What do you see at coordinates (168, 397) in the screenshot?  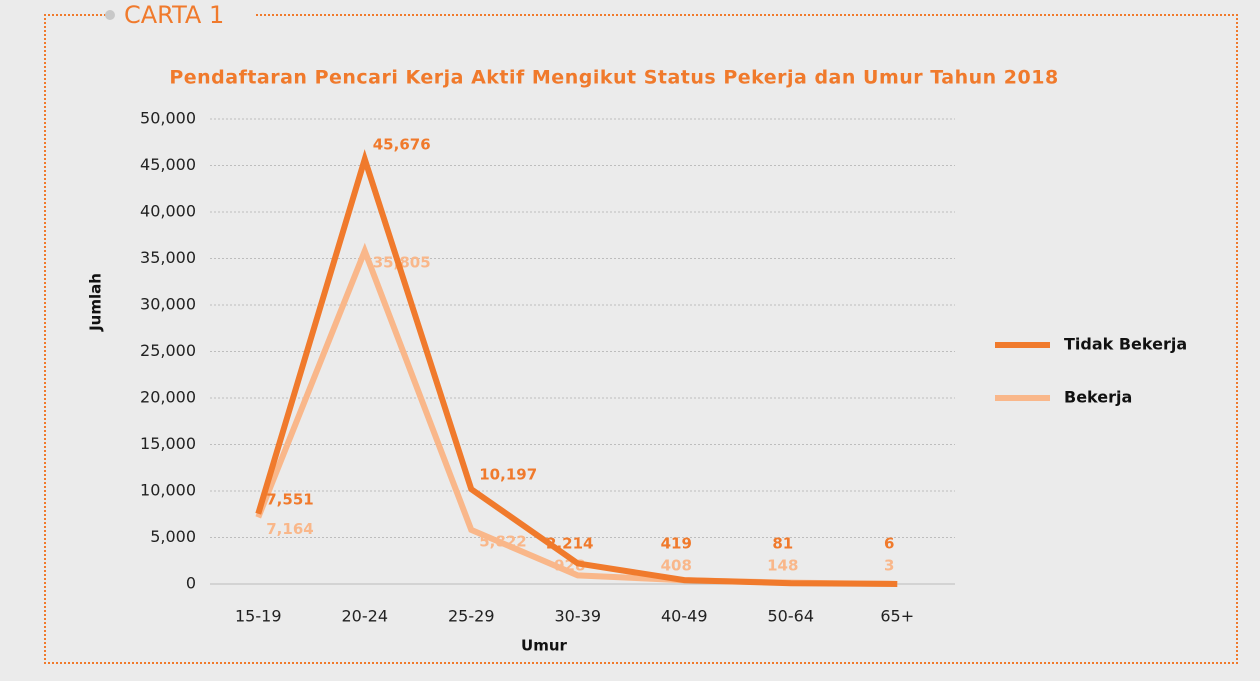 I see `y-tick-label: 20,000` at bounding box center [168, 397].